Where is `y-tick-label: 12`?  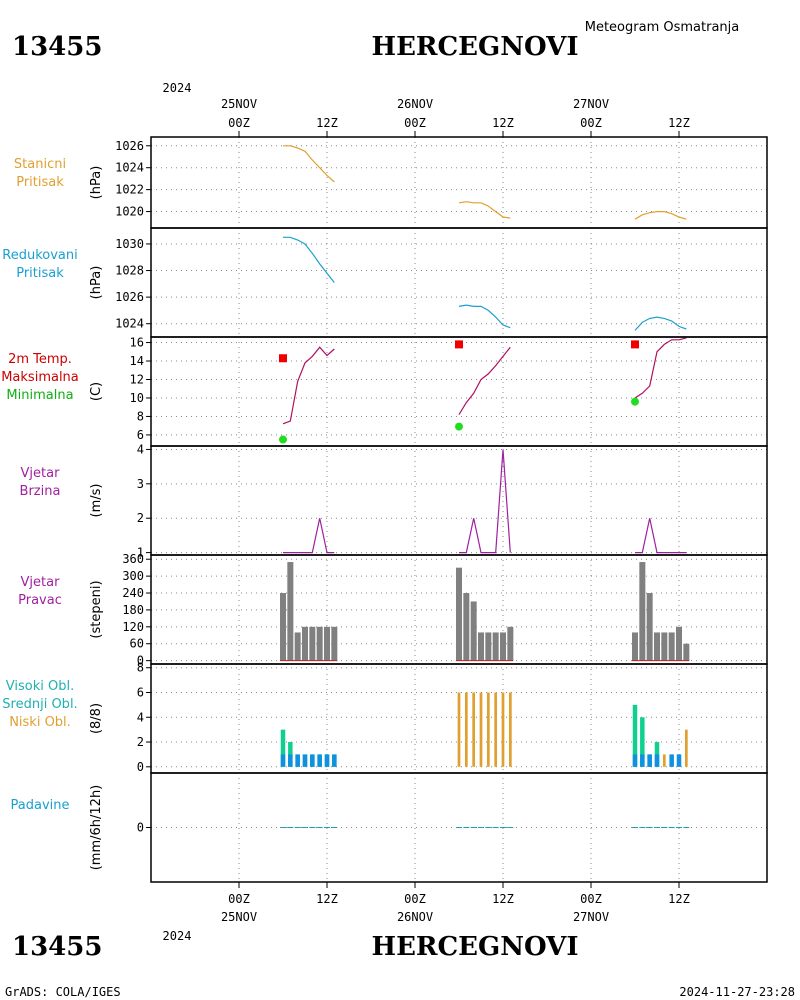
y-tick-label: 12 is located at coordinates (137, 379).